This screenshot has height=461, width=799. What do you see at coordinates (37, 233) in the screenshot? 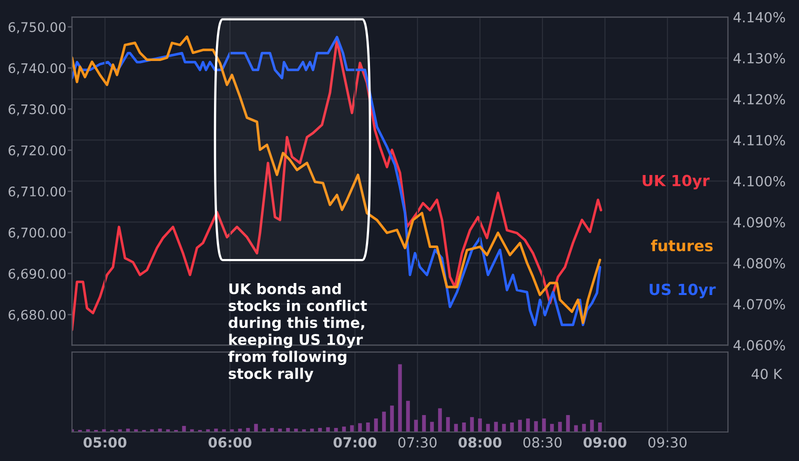
I see `y-tick-label: 6,700.00` at bounding box center [37, 233].